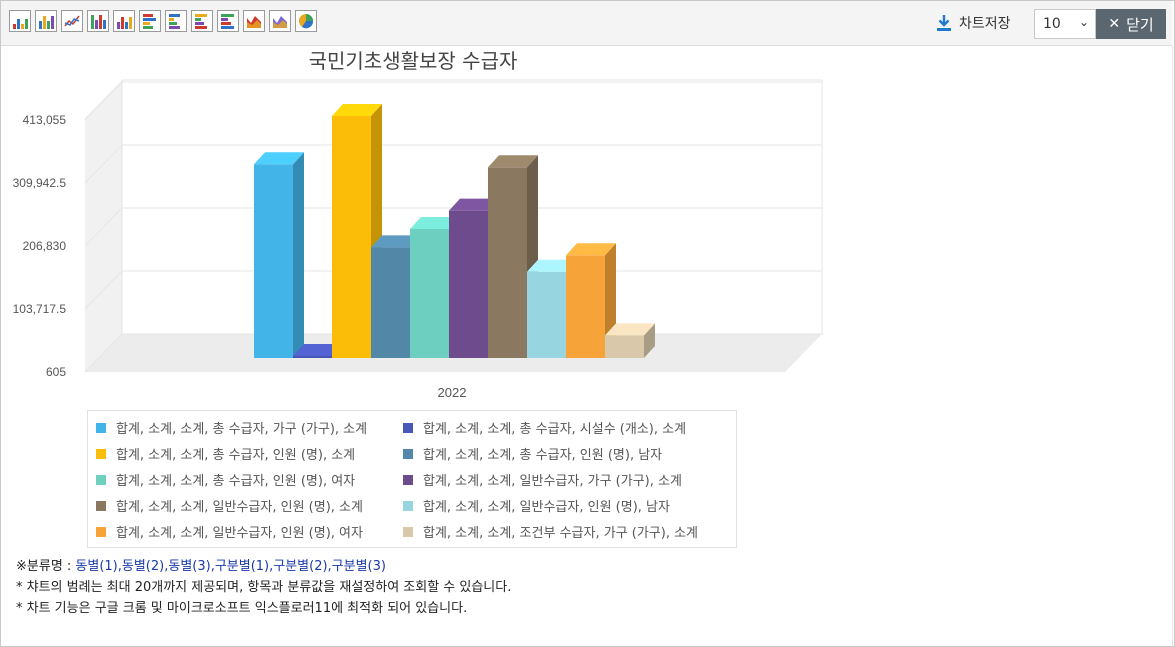 The image size is (1175, 647). What do you see at coordinates (228, 21) in the screenshot?
I see `horizontal-stacked-icon` at bounding box center [228, 21].